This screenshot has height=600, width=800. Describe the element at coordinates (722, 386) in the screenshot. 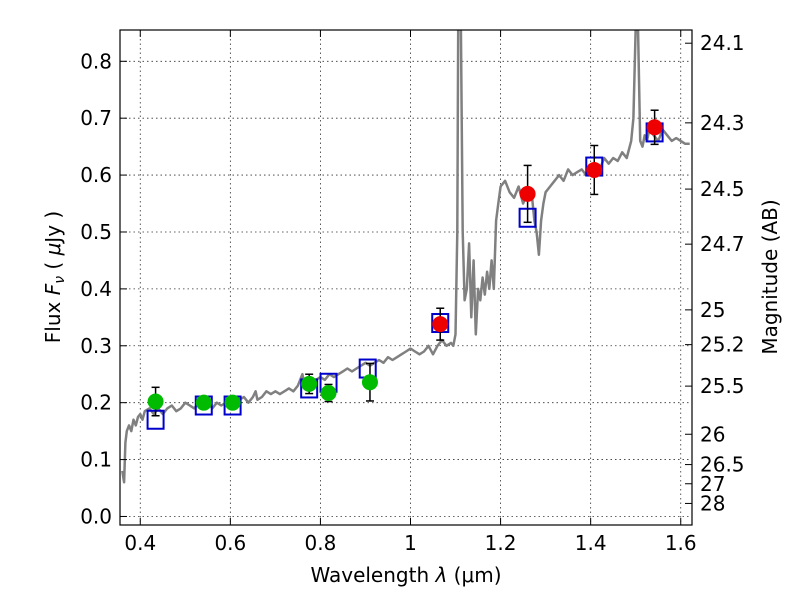

I see `mag-tick-label: 25.5` at that location.